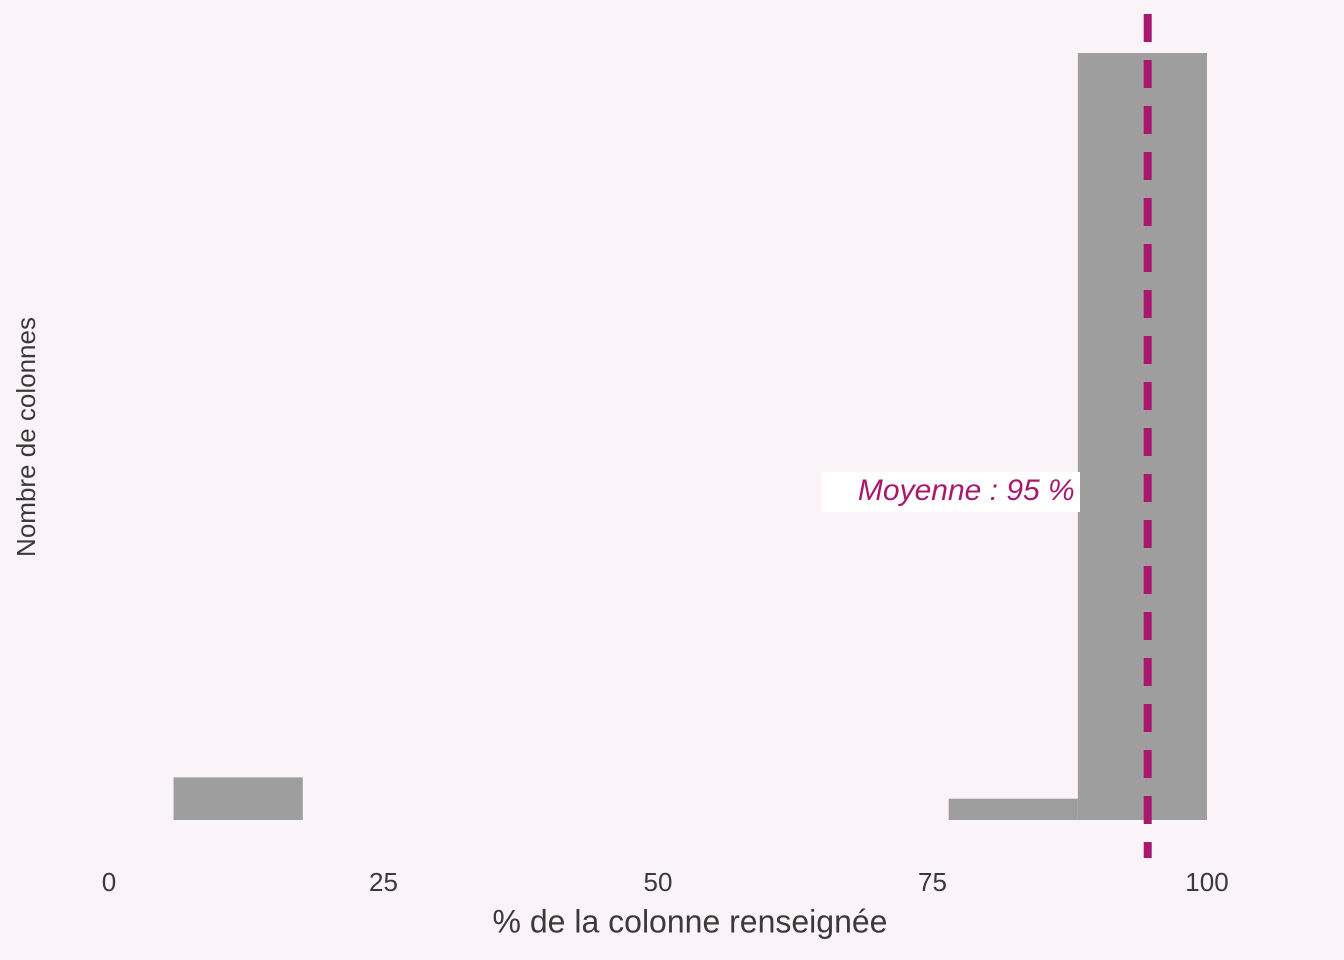 This screenshot has width=1344, height=960. I want to click on y-axis-title: Nombre de colonnes, so click(26, 437).